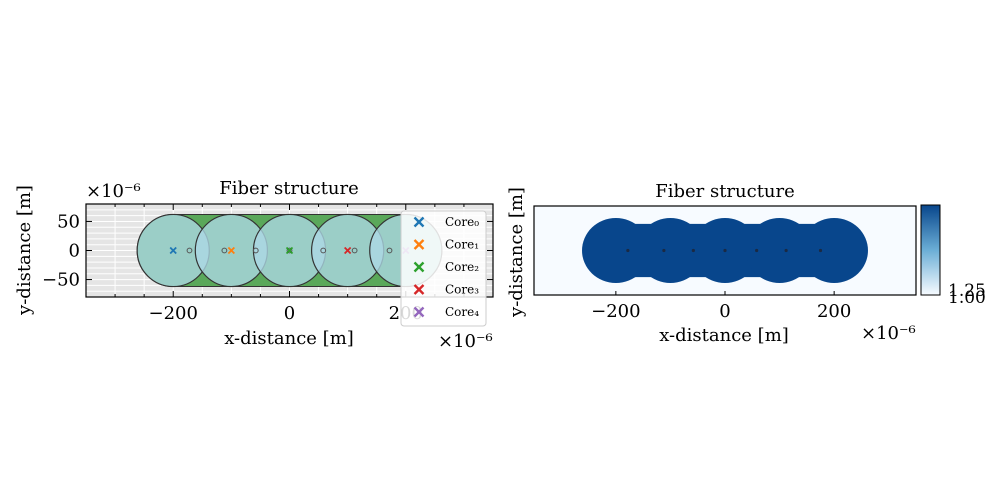  I want to click on legend: Core₀ Core₁ Core₂ Core₃ Core₄, so click(443, 268).